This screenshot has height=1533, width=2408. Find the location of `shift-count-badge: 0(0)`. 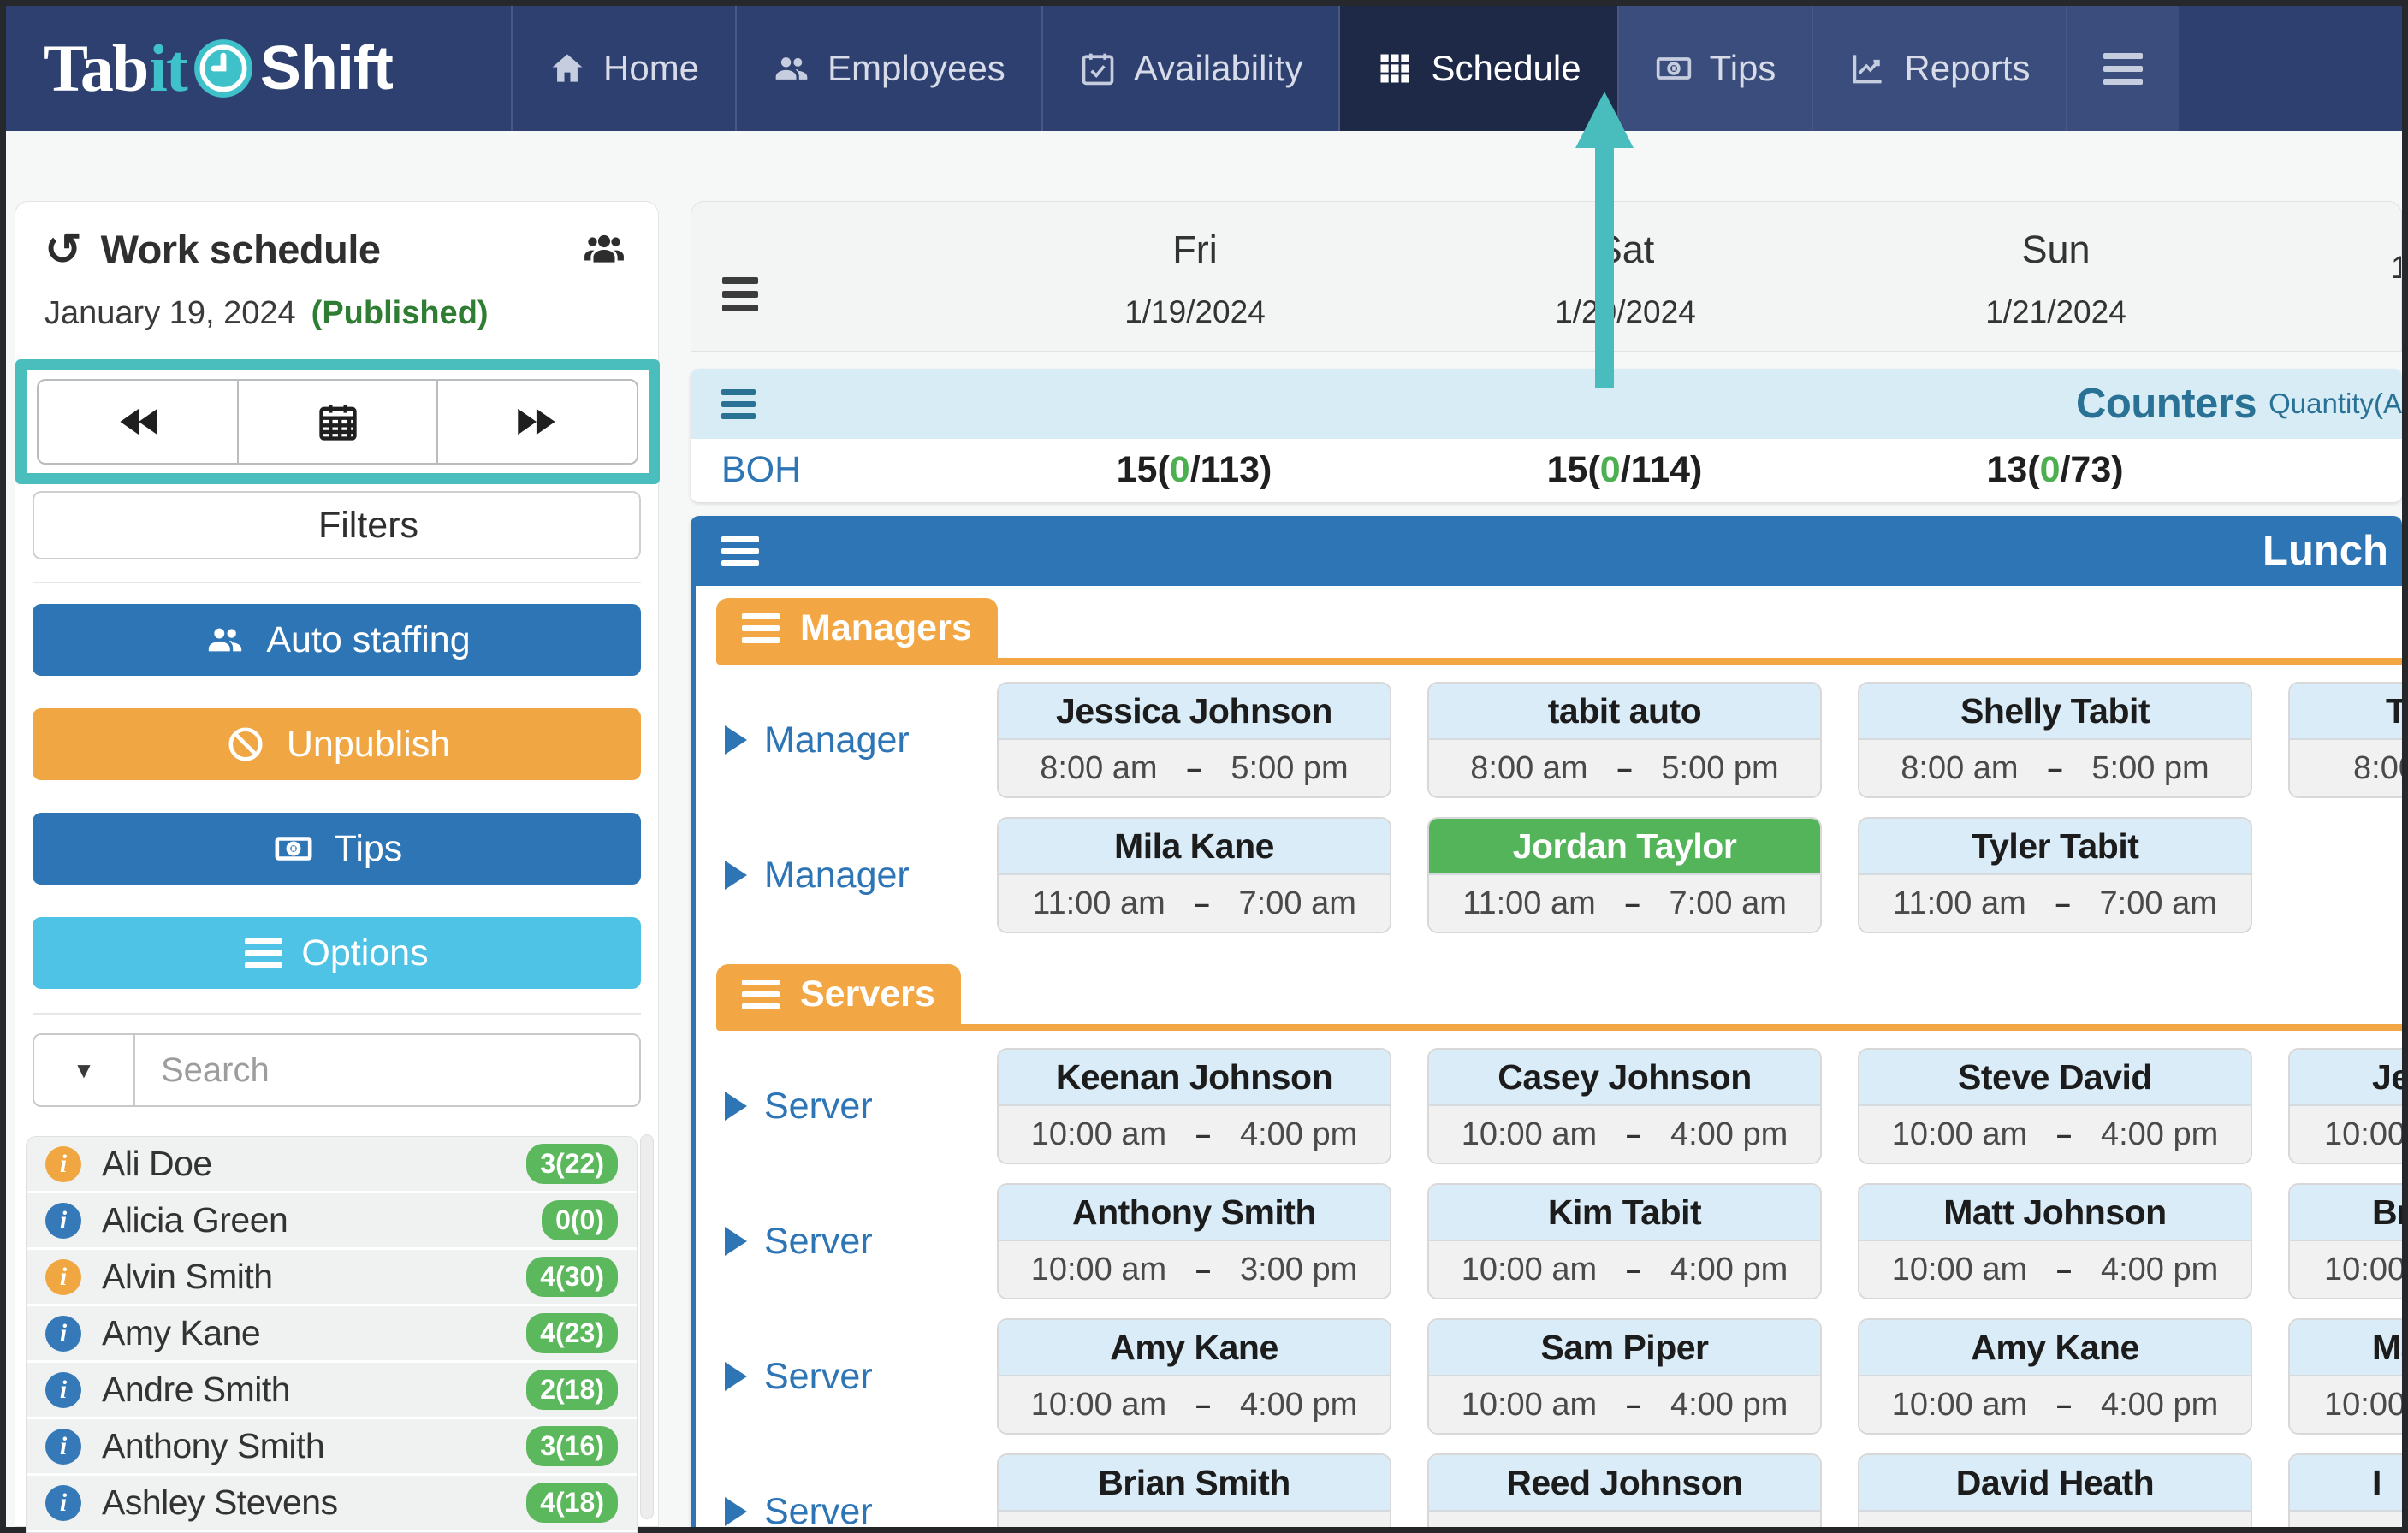

shift-count-badge: 0(0) is located at coordinates (580, 1220).